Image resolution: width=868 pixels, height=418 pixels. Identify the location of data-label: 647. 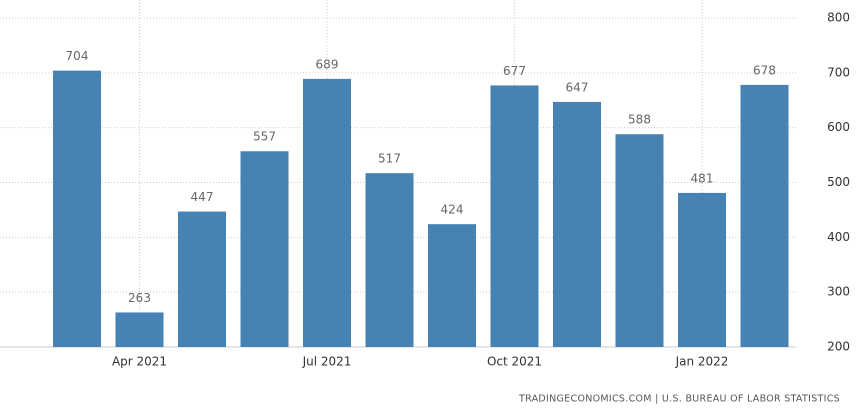
(577, 87).